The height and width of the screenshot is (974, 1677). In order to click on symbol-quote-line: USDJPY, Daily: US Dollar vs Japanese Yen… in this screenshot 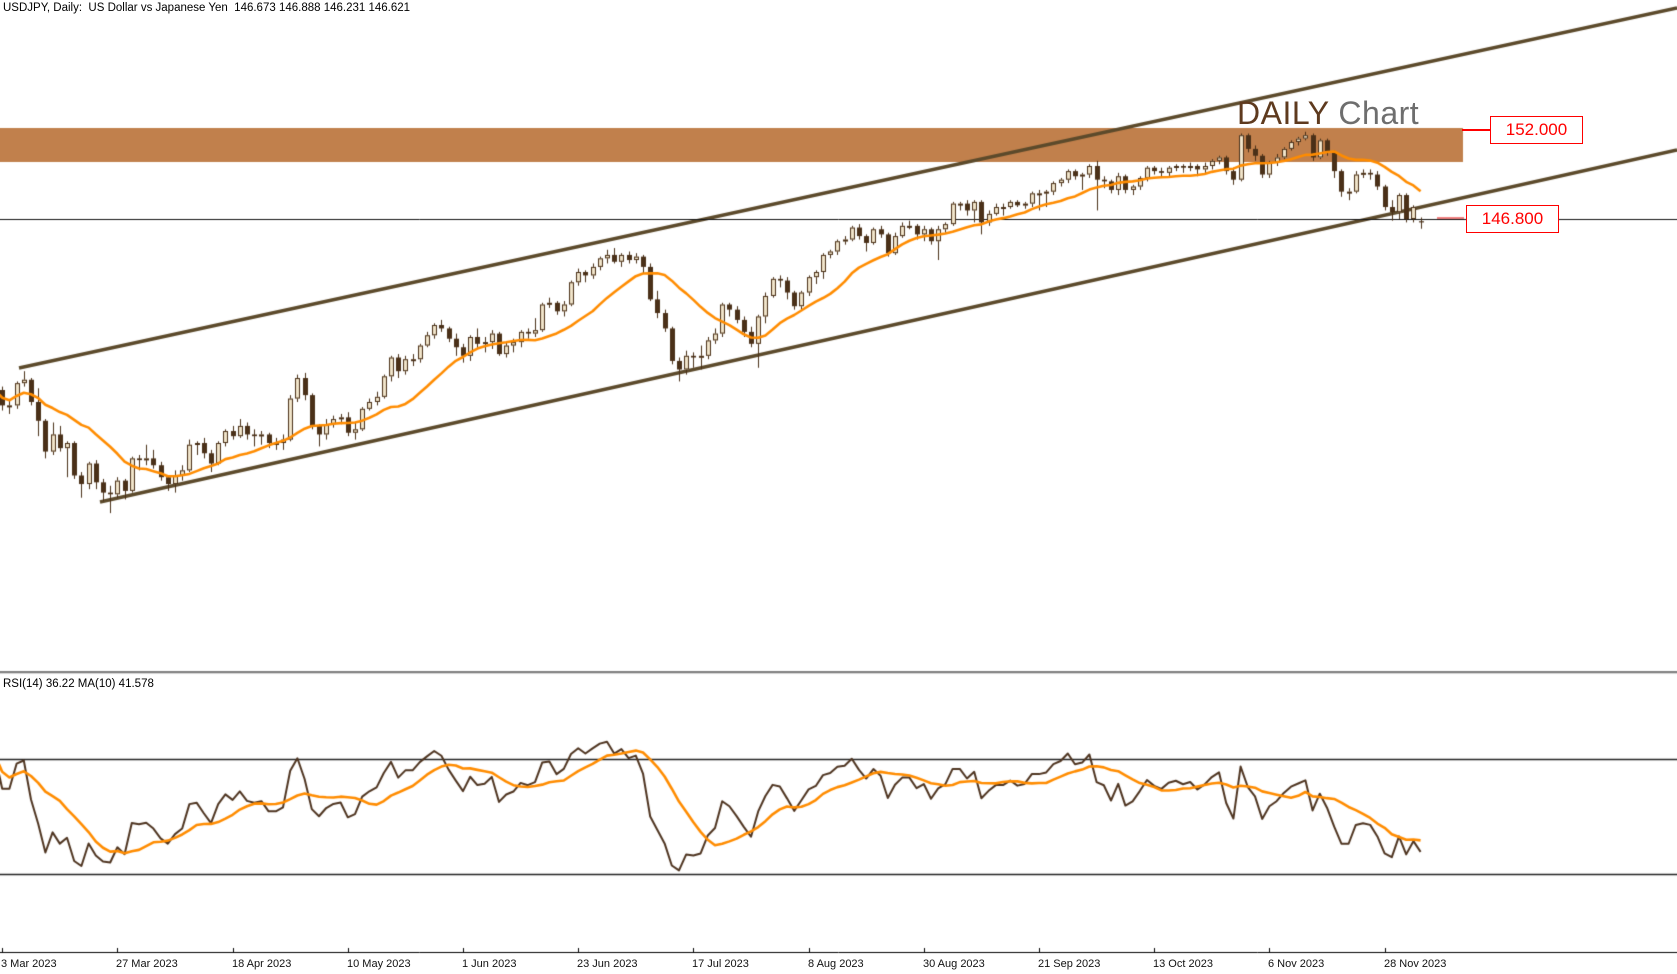, I will do `click(207, 8)`.